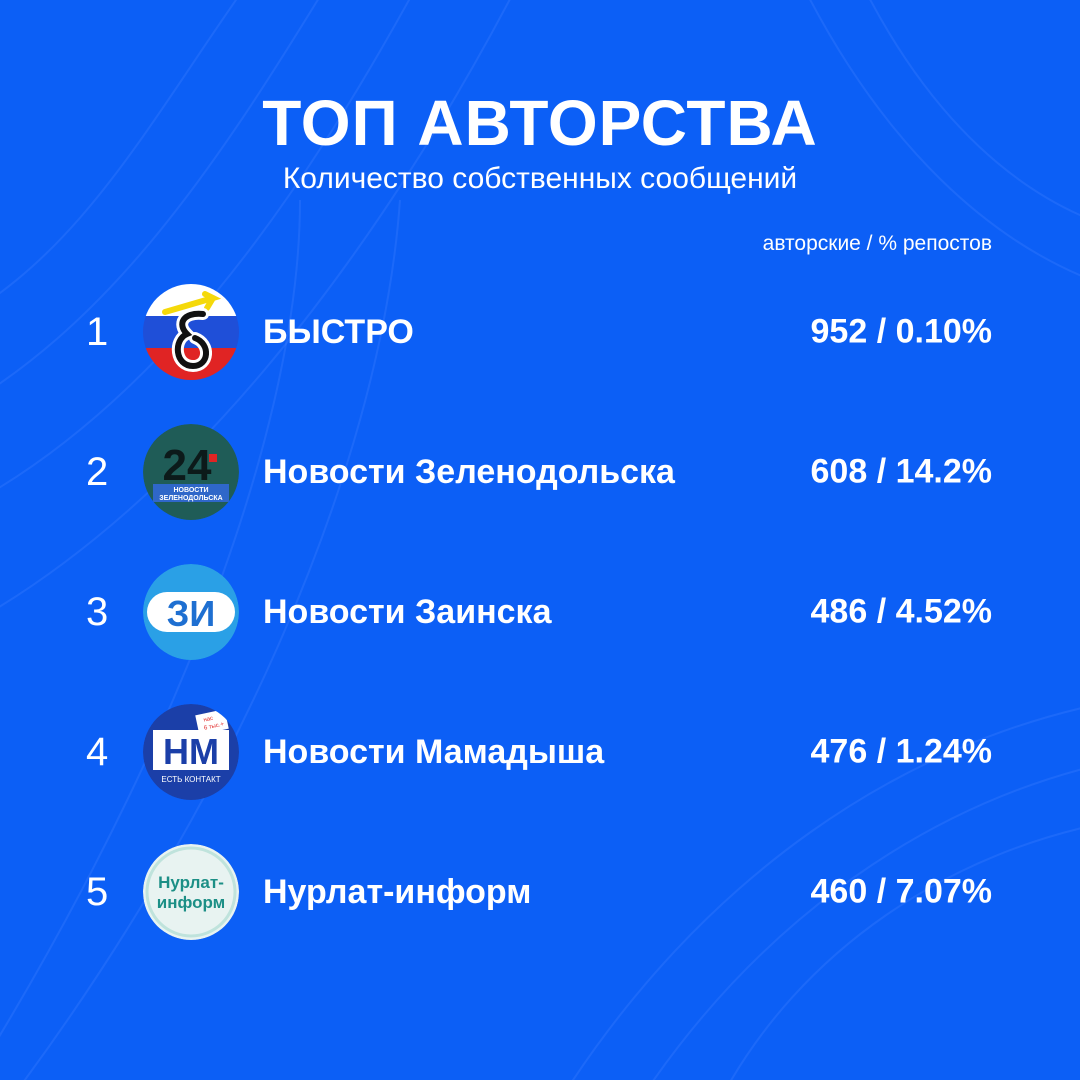  What do you see at coordinates (190, 490) in the screenshot?
I see `svg-text: НОВОСТИ` at bounding box center [190, 490].